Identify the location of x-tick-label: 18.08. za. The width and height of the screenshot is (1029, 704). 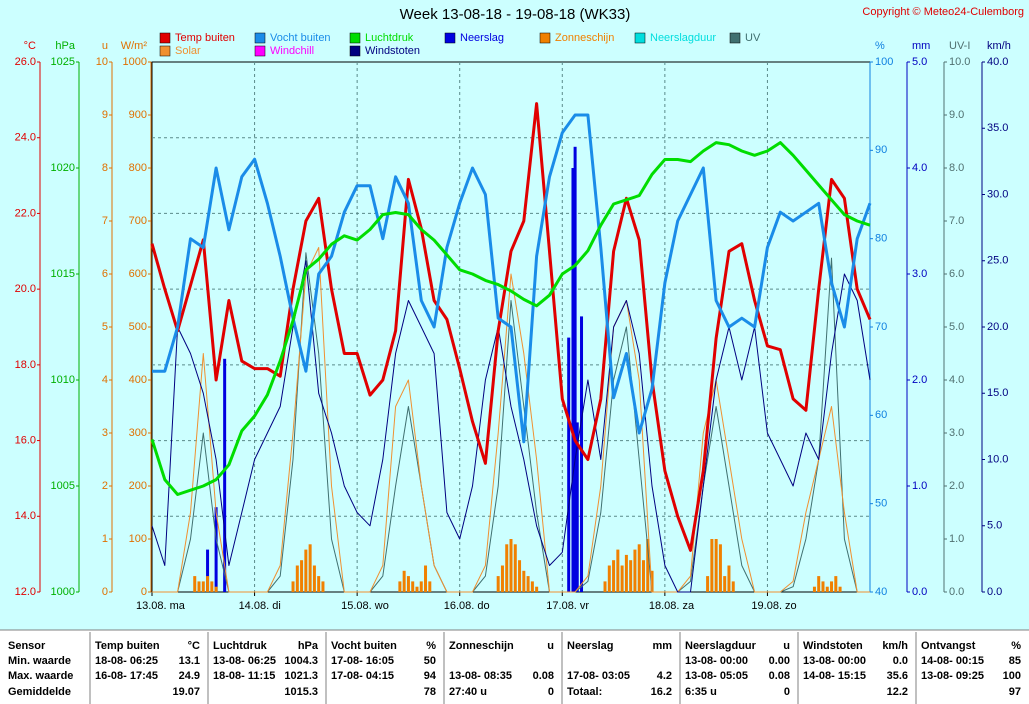
(672, 606).